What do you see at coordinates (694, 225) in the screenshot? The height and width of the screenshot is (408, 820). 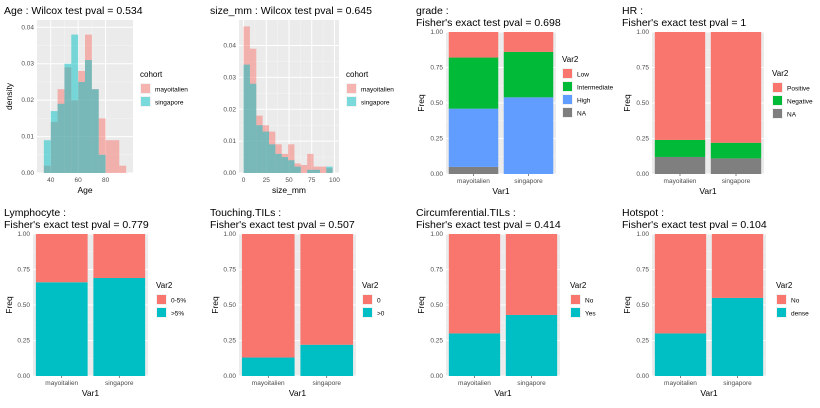 I see `chart-subtitle: Fisher's exact test pval = 0.104` at bounding box center [694, 225].